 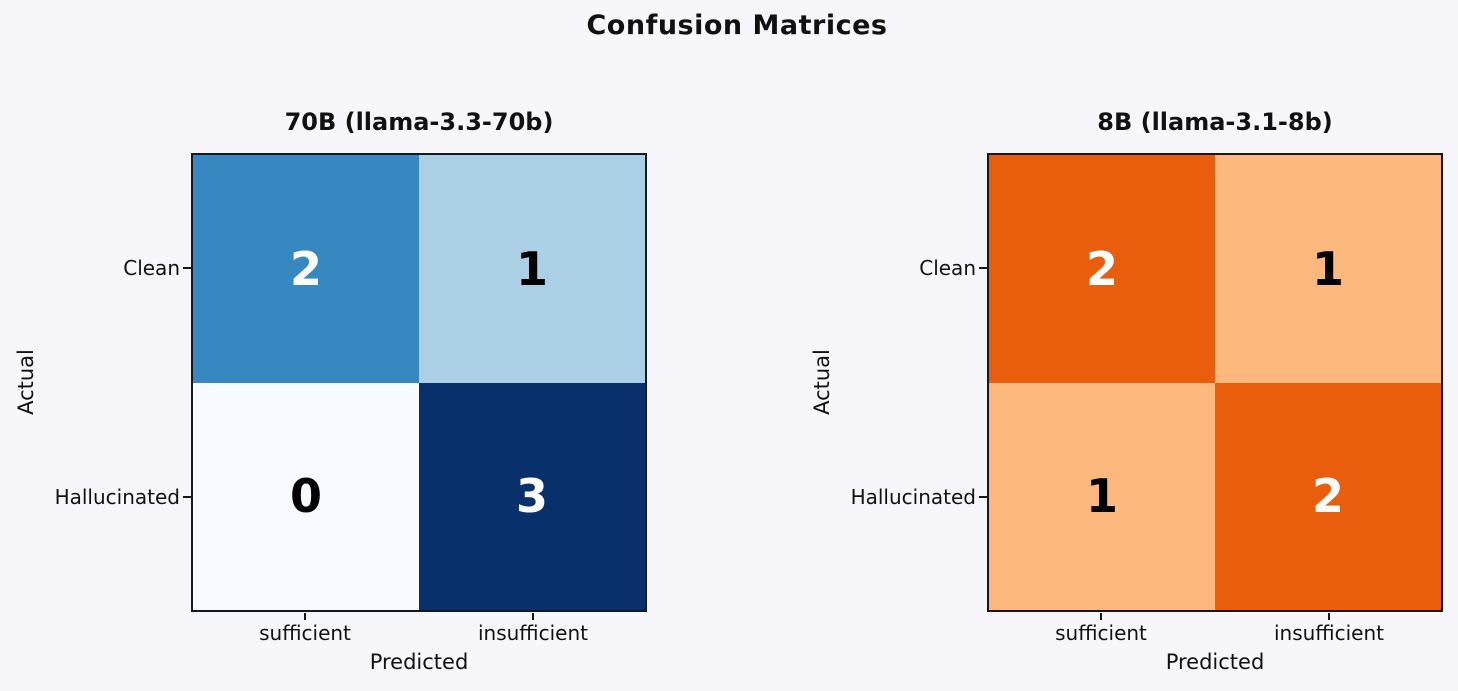 What do you see at coordinates (305, 633) in the screenshot?
I see `xtick-sufficient-70b: sufficient` at bounding box center [305, 633].